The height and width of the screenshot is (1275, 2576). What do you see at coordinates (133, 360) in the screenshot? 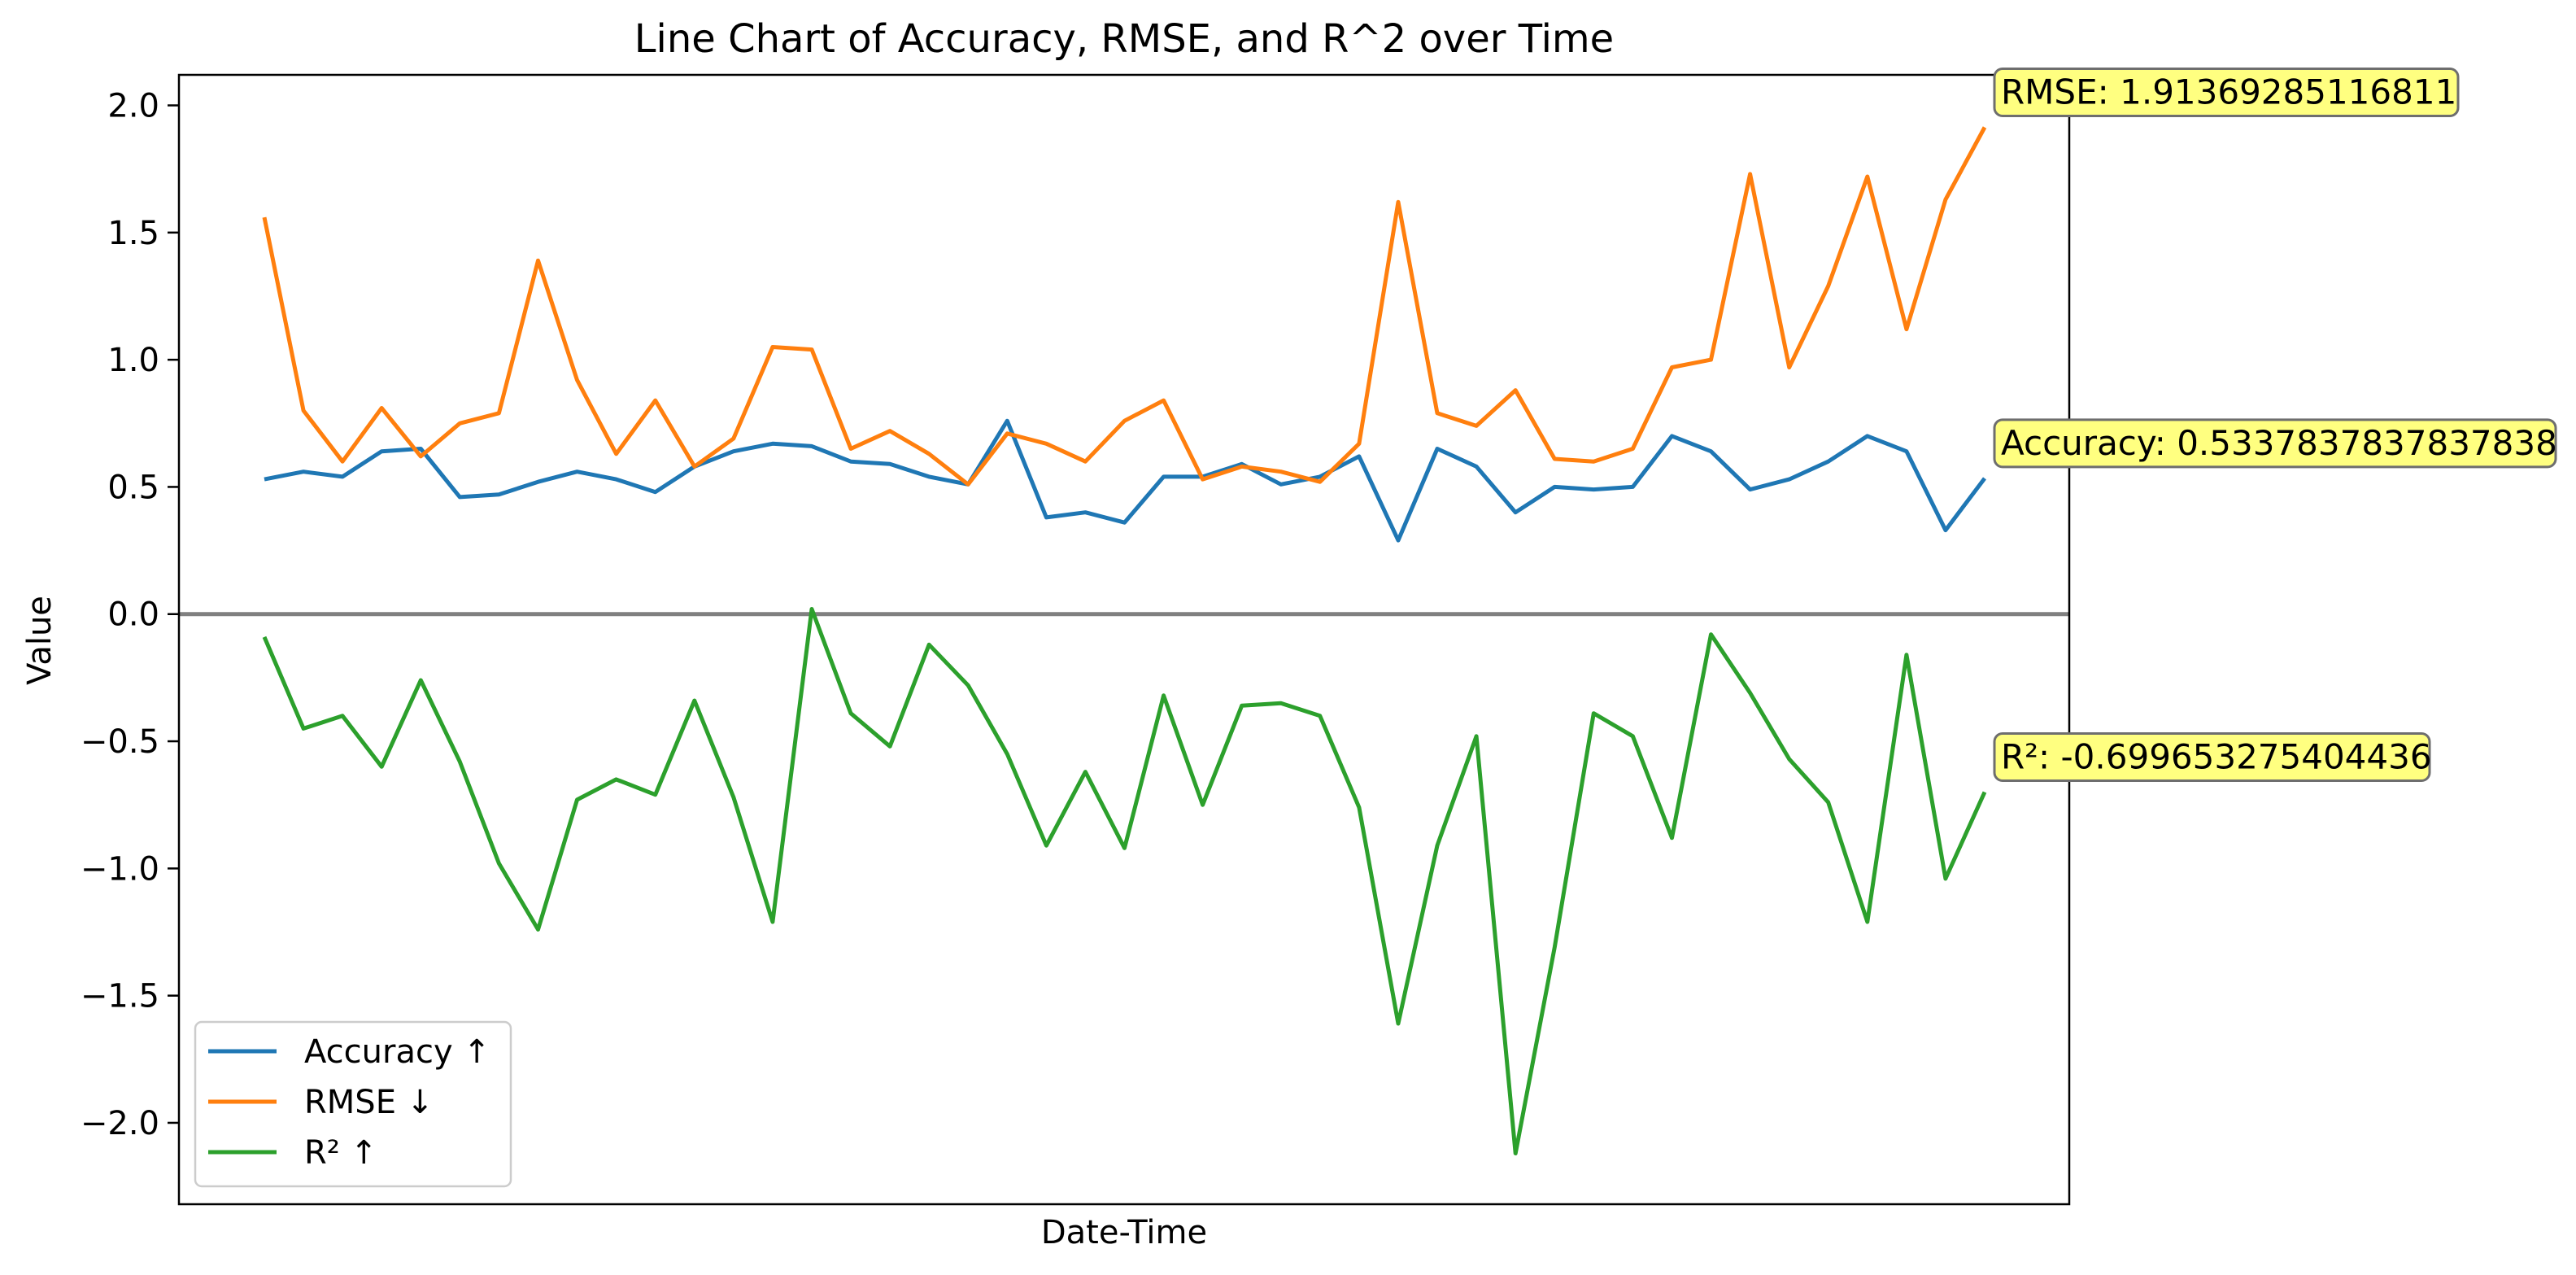
I see `y-tick-label: 1.0` at bounding box center [133, 360].